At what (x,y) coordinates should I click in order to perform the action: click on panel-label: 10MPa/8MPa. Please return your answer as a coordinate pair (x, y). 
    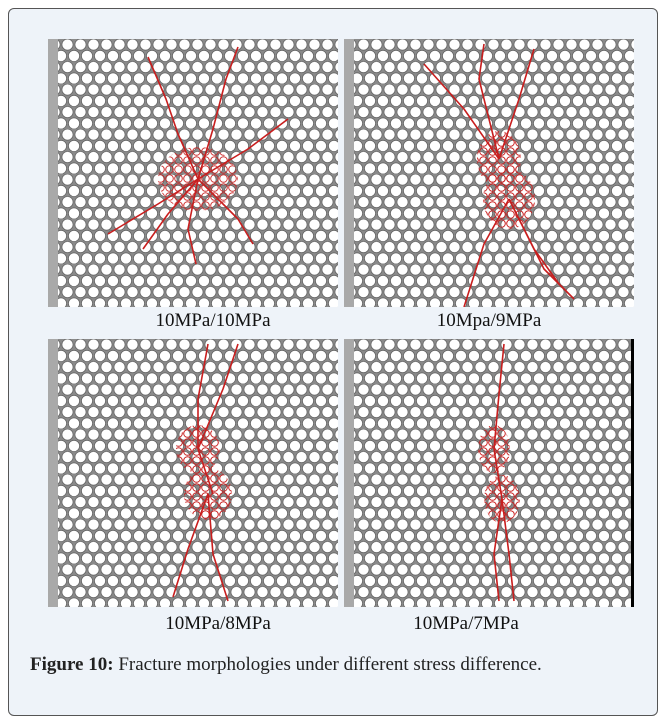
    Looking at the image, I should click on (218, 623).